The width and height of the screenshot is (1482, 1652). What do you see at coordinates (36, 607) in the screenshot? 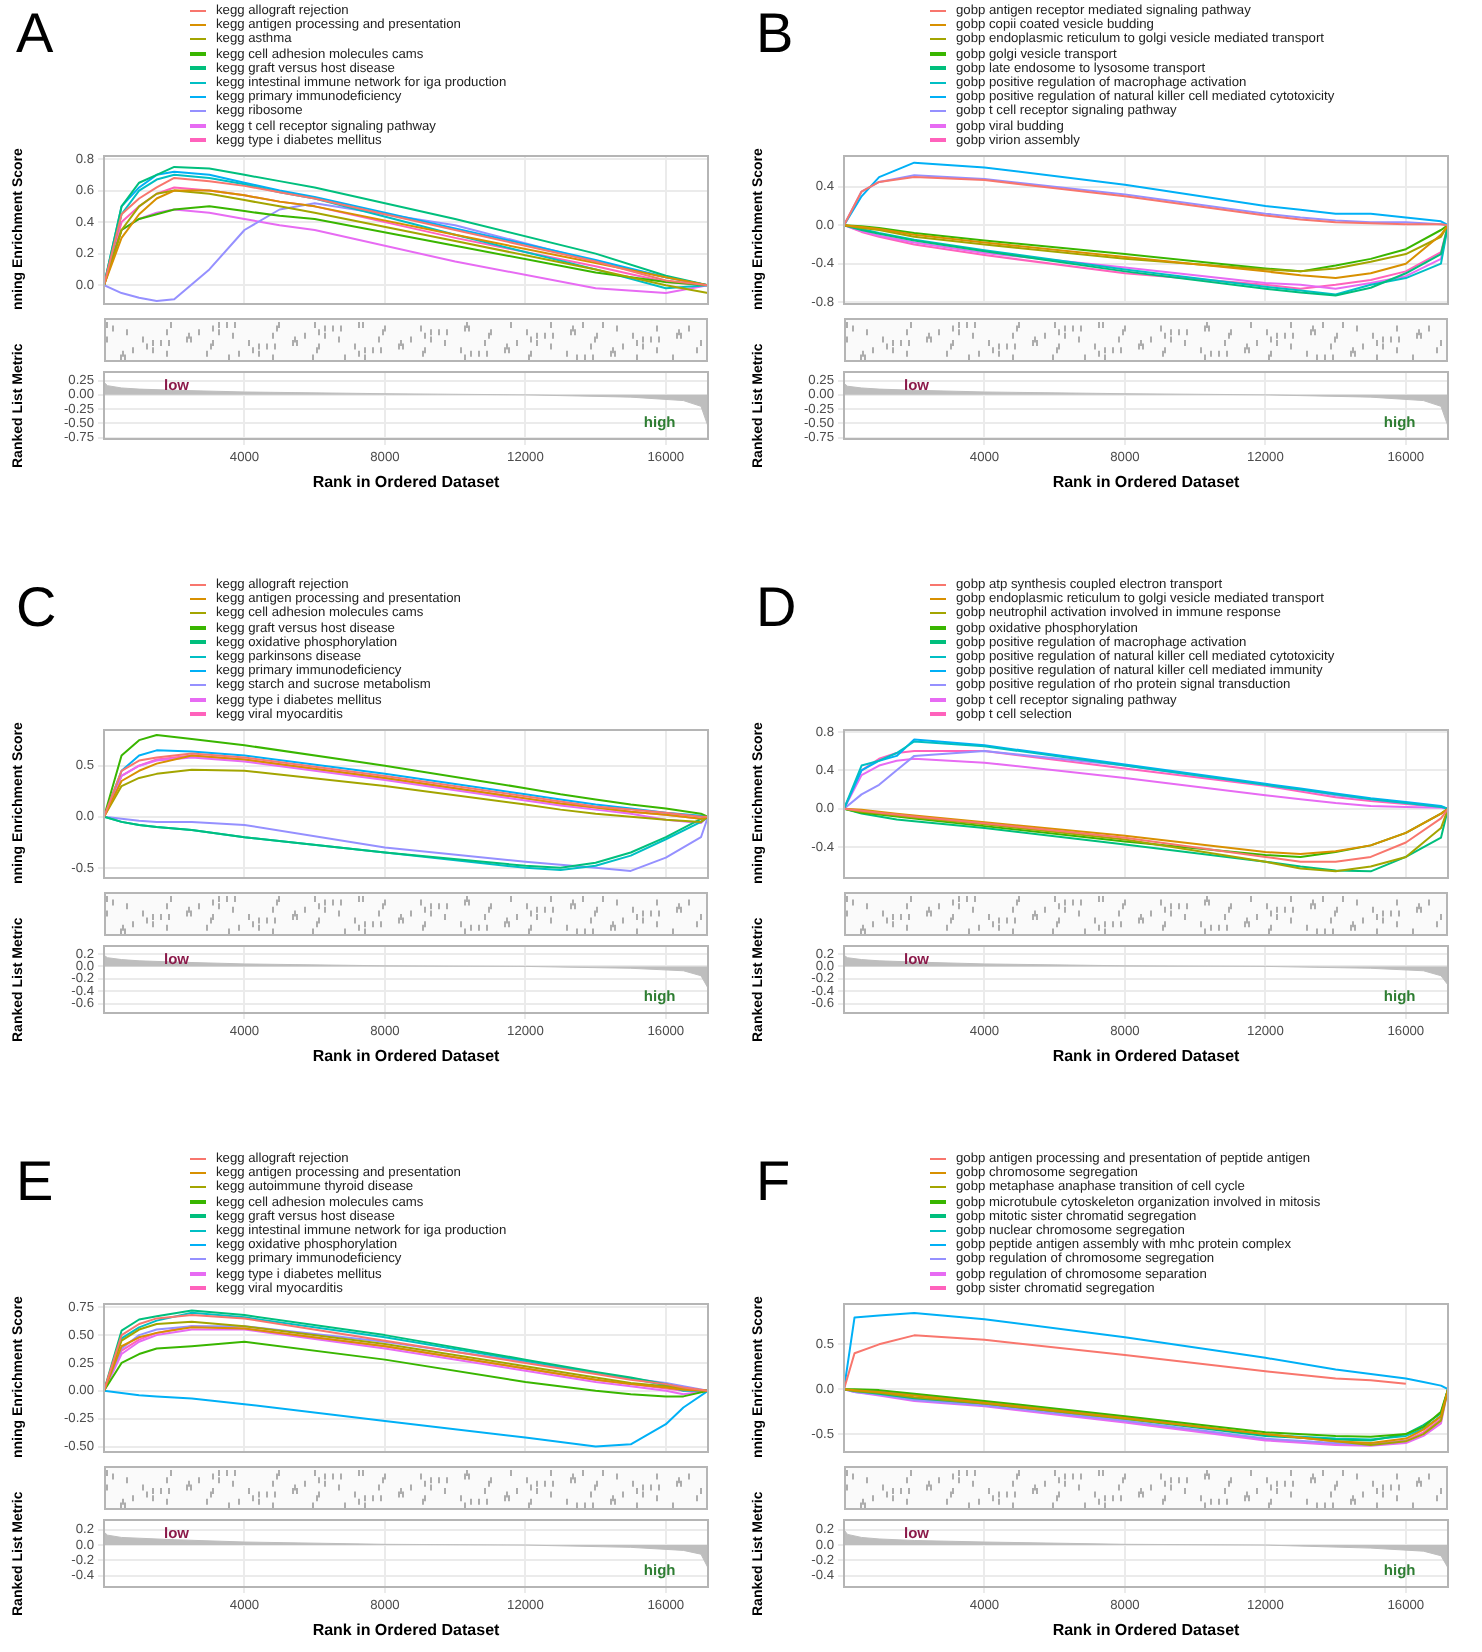
I see `chart-title: C` at bounding box center [36, 607].